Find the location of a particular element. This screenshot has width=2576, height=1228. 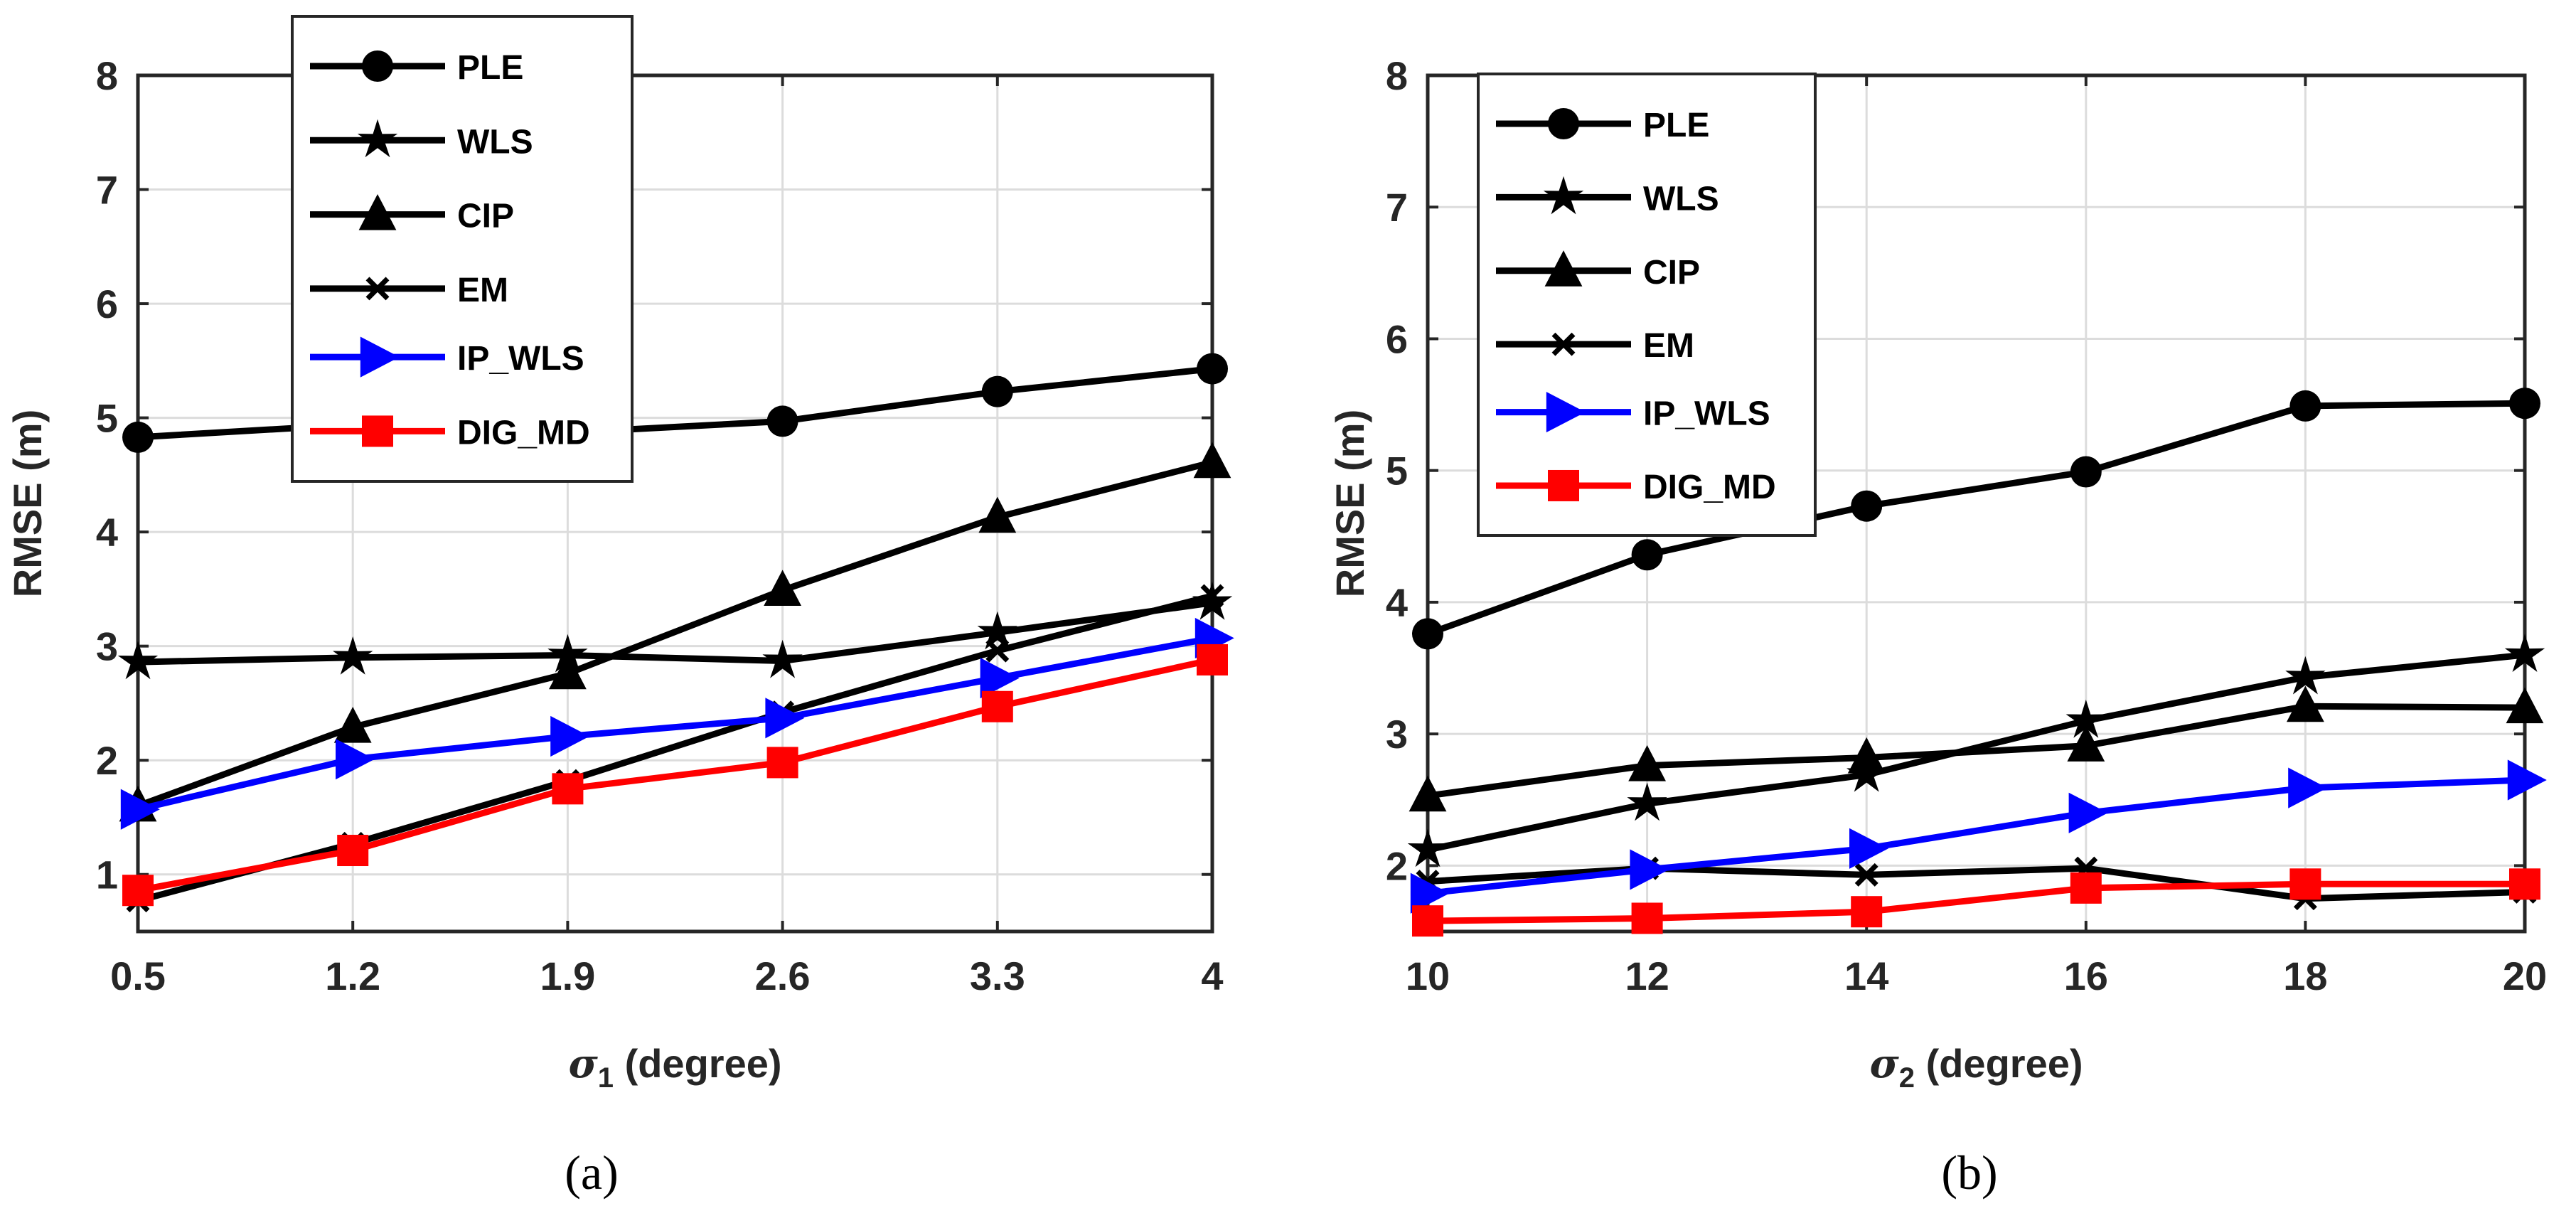

y-tick-label: 7 is located at coordinates (107, 191).